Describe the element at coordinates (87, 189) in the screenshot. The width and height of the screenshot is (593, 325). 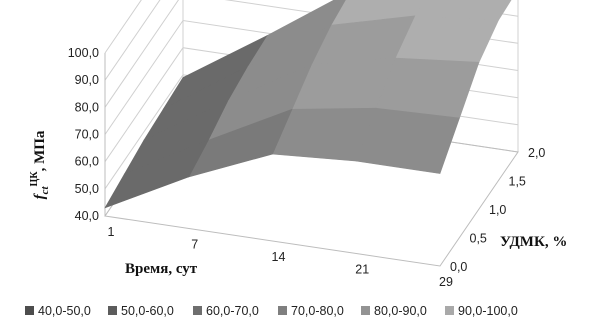
I see `z-tick-label: 50,0` at that location.